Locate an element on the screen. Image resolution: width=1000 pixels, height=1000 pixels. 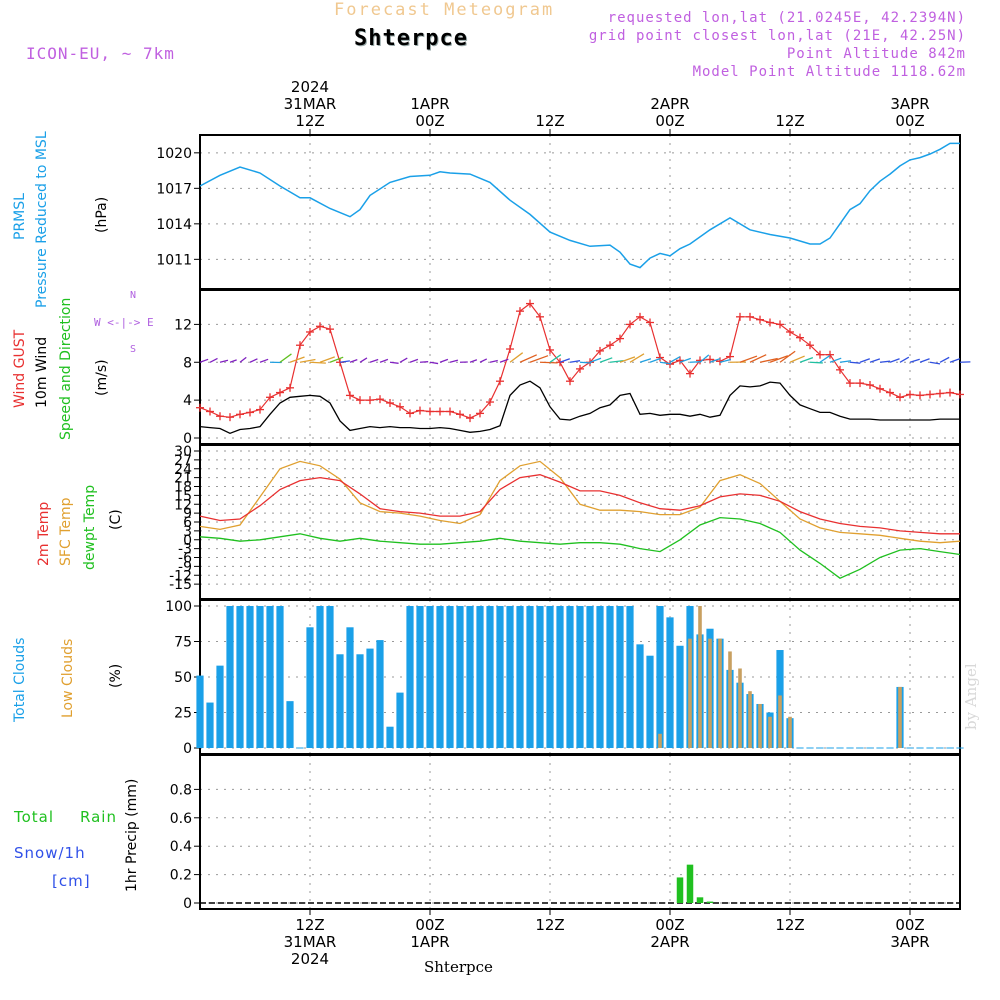
wind-compass: W <-|-> E is located at coordinates (124, 322).